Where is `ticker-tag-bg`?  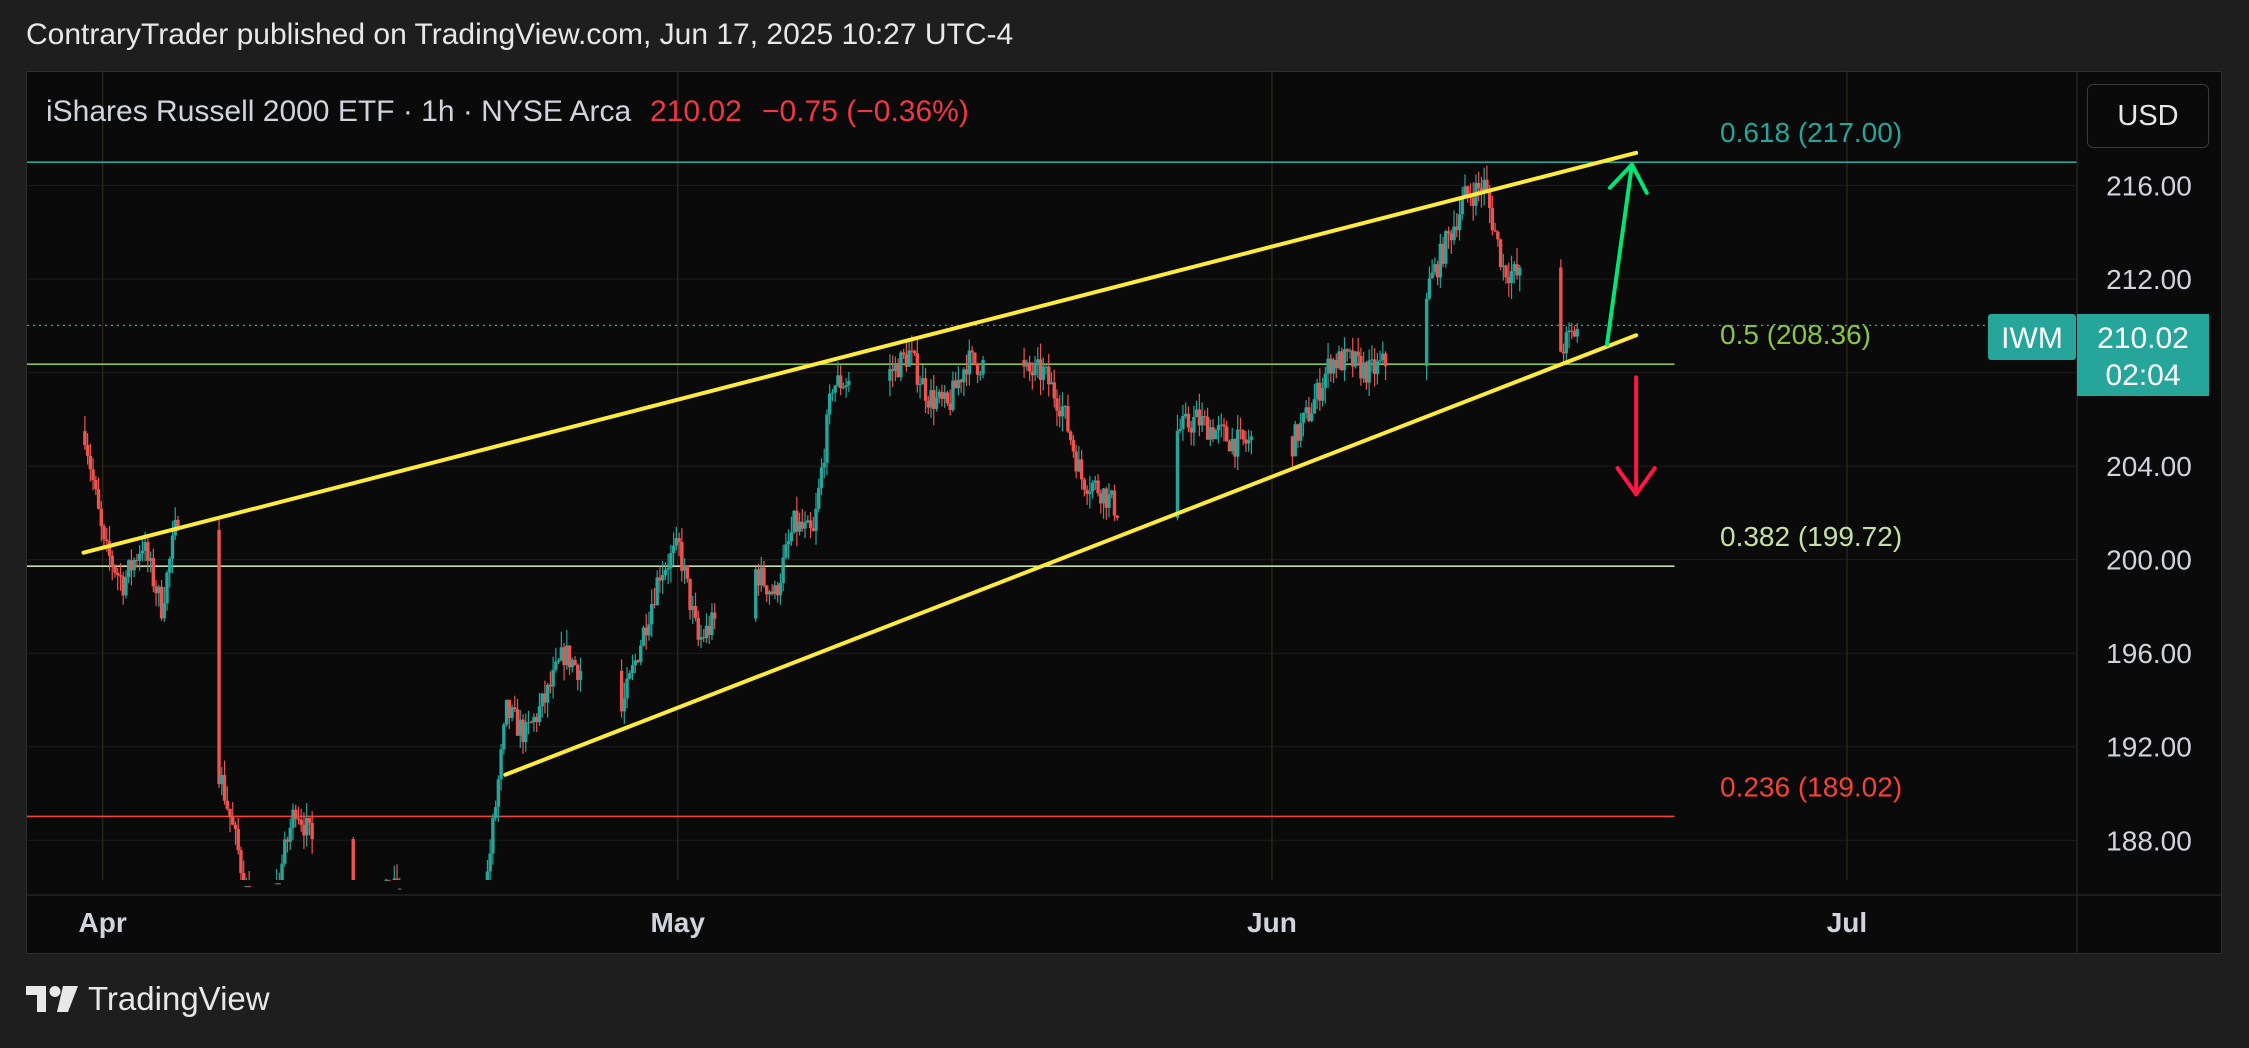
ticker-tag-bg is located at coordinates (2032, 337).